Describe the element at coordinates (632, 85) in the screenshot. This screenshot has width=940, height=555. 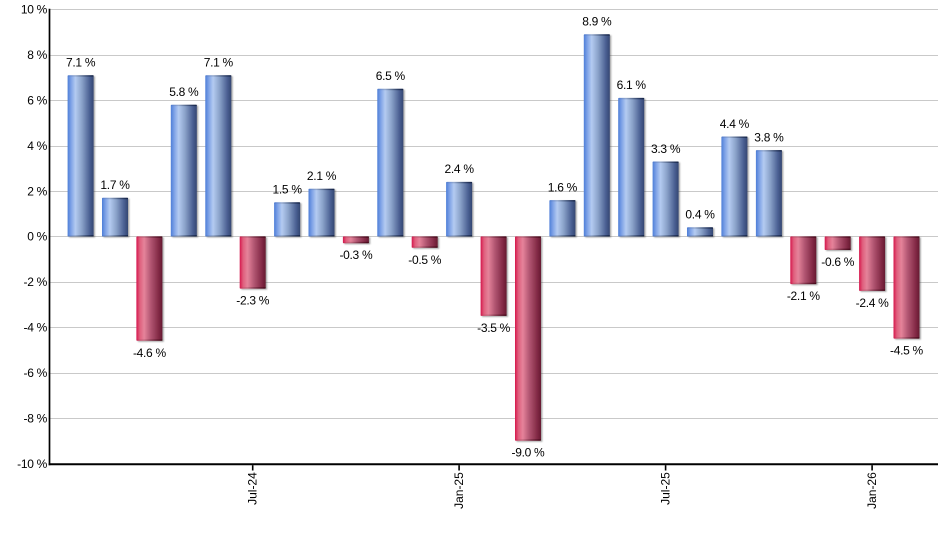
I see `svg-text: 6.1 %` at that location.